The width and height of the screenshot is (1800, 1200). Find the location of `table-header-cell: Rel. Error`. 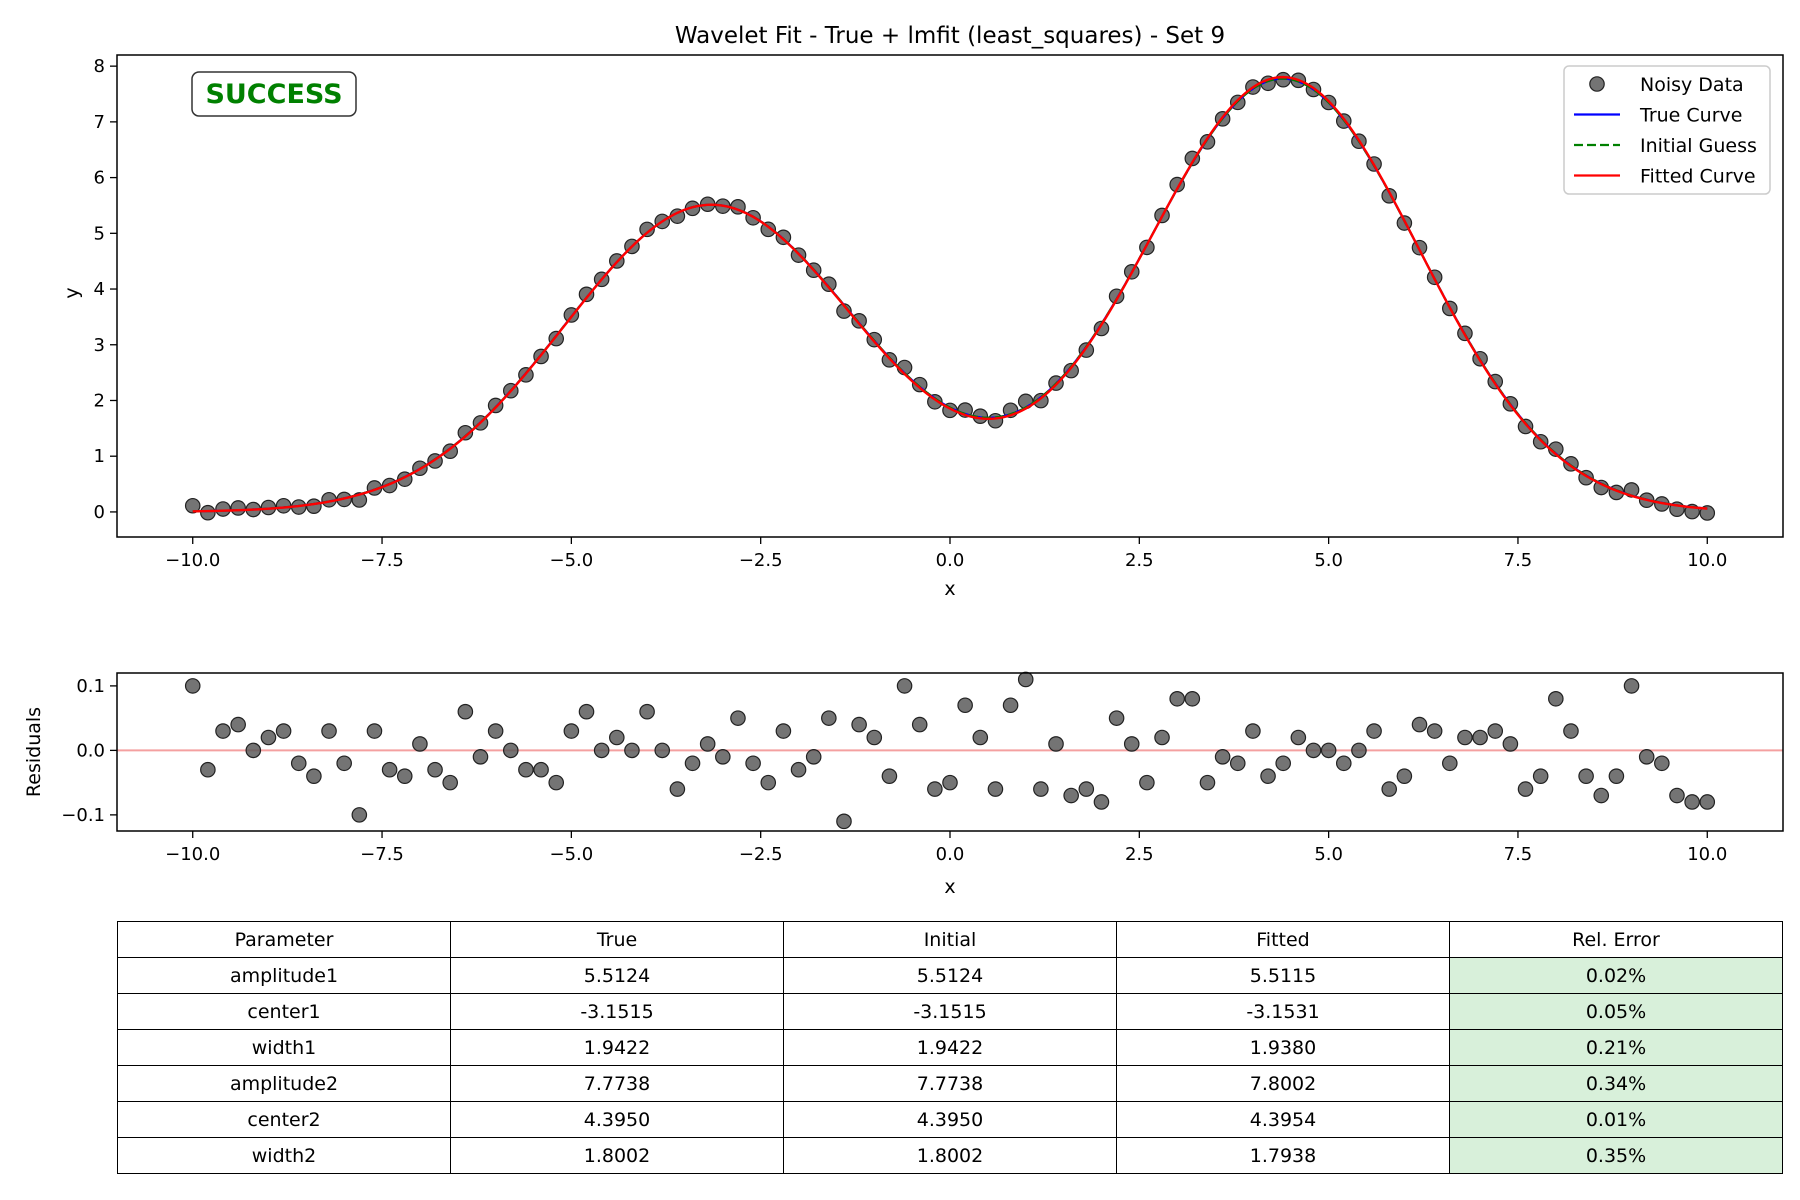

table-header-cell: Rel. Error is located at coordinates (1616, 939).